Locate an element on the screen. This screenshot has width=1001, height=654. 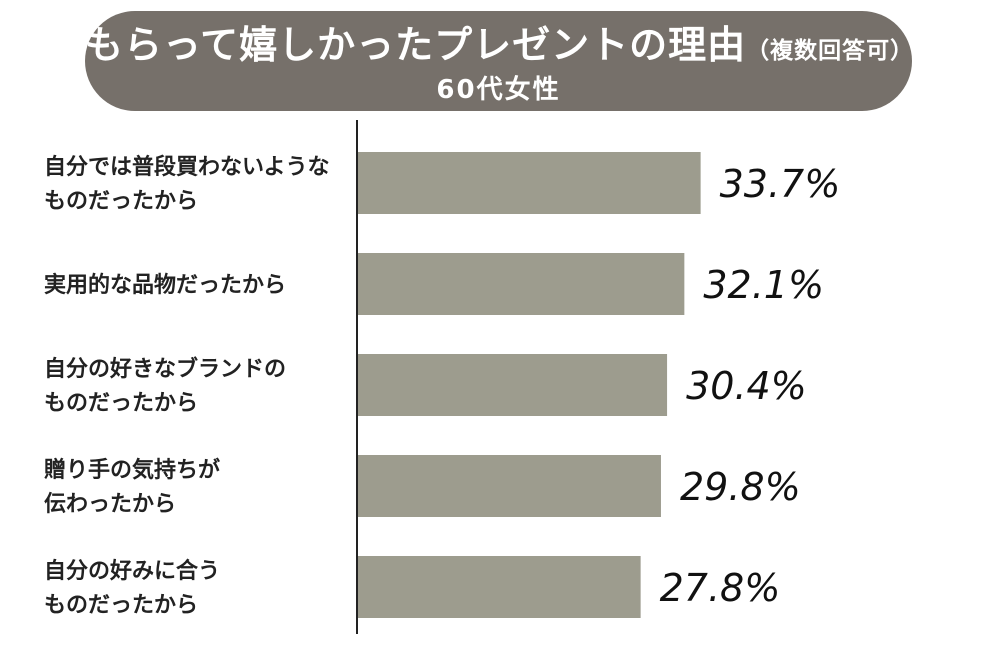
category-label-5-line-1: 自分の好みに合う is located at coordinates (132, 571).